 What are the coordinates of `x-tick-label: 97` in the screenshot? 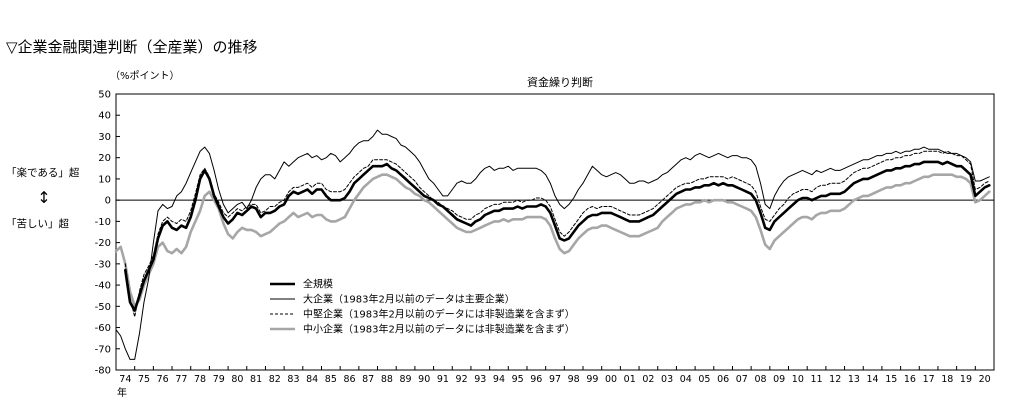 It's located at (555, 379).